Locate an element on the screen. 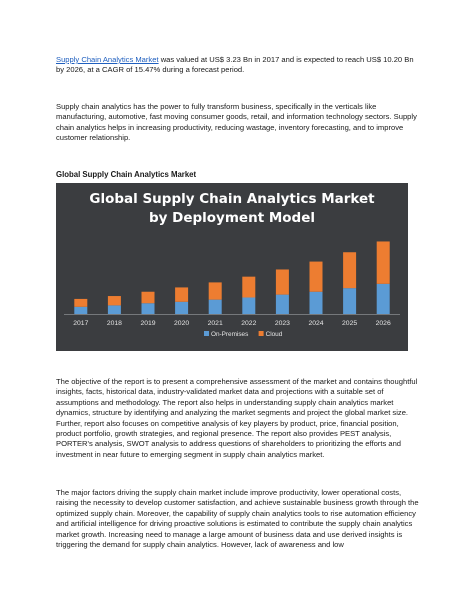  legend-label: Cloud is located at coordinates (274, 334).